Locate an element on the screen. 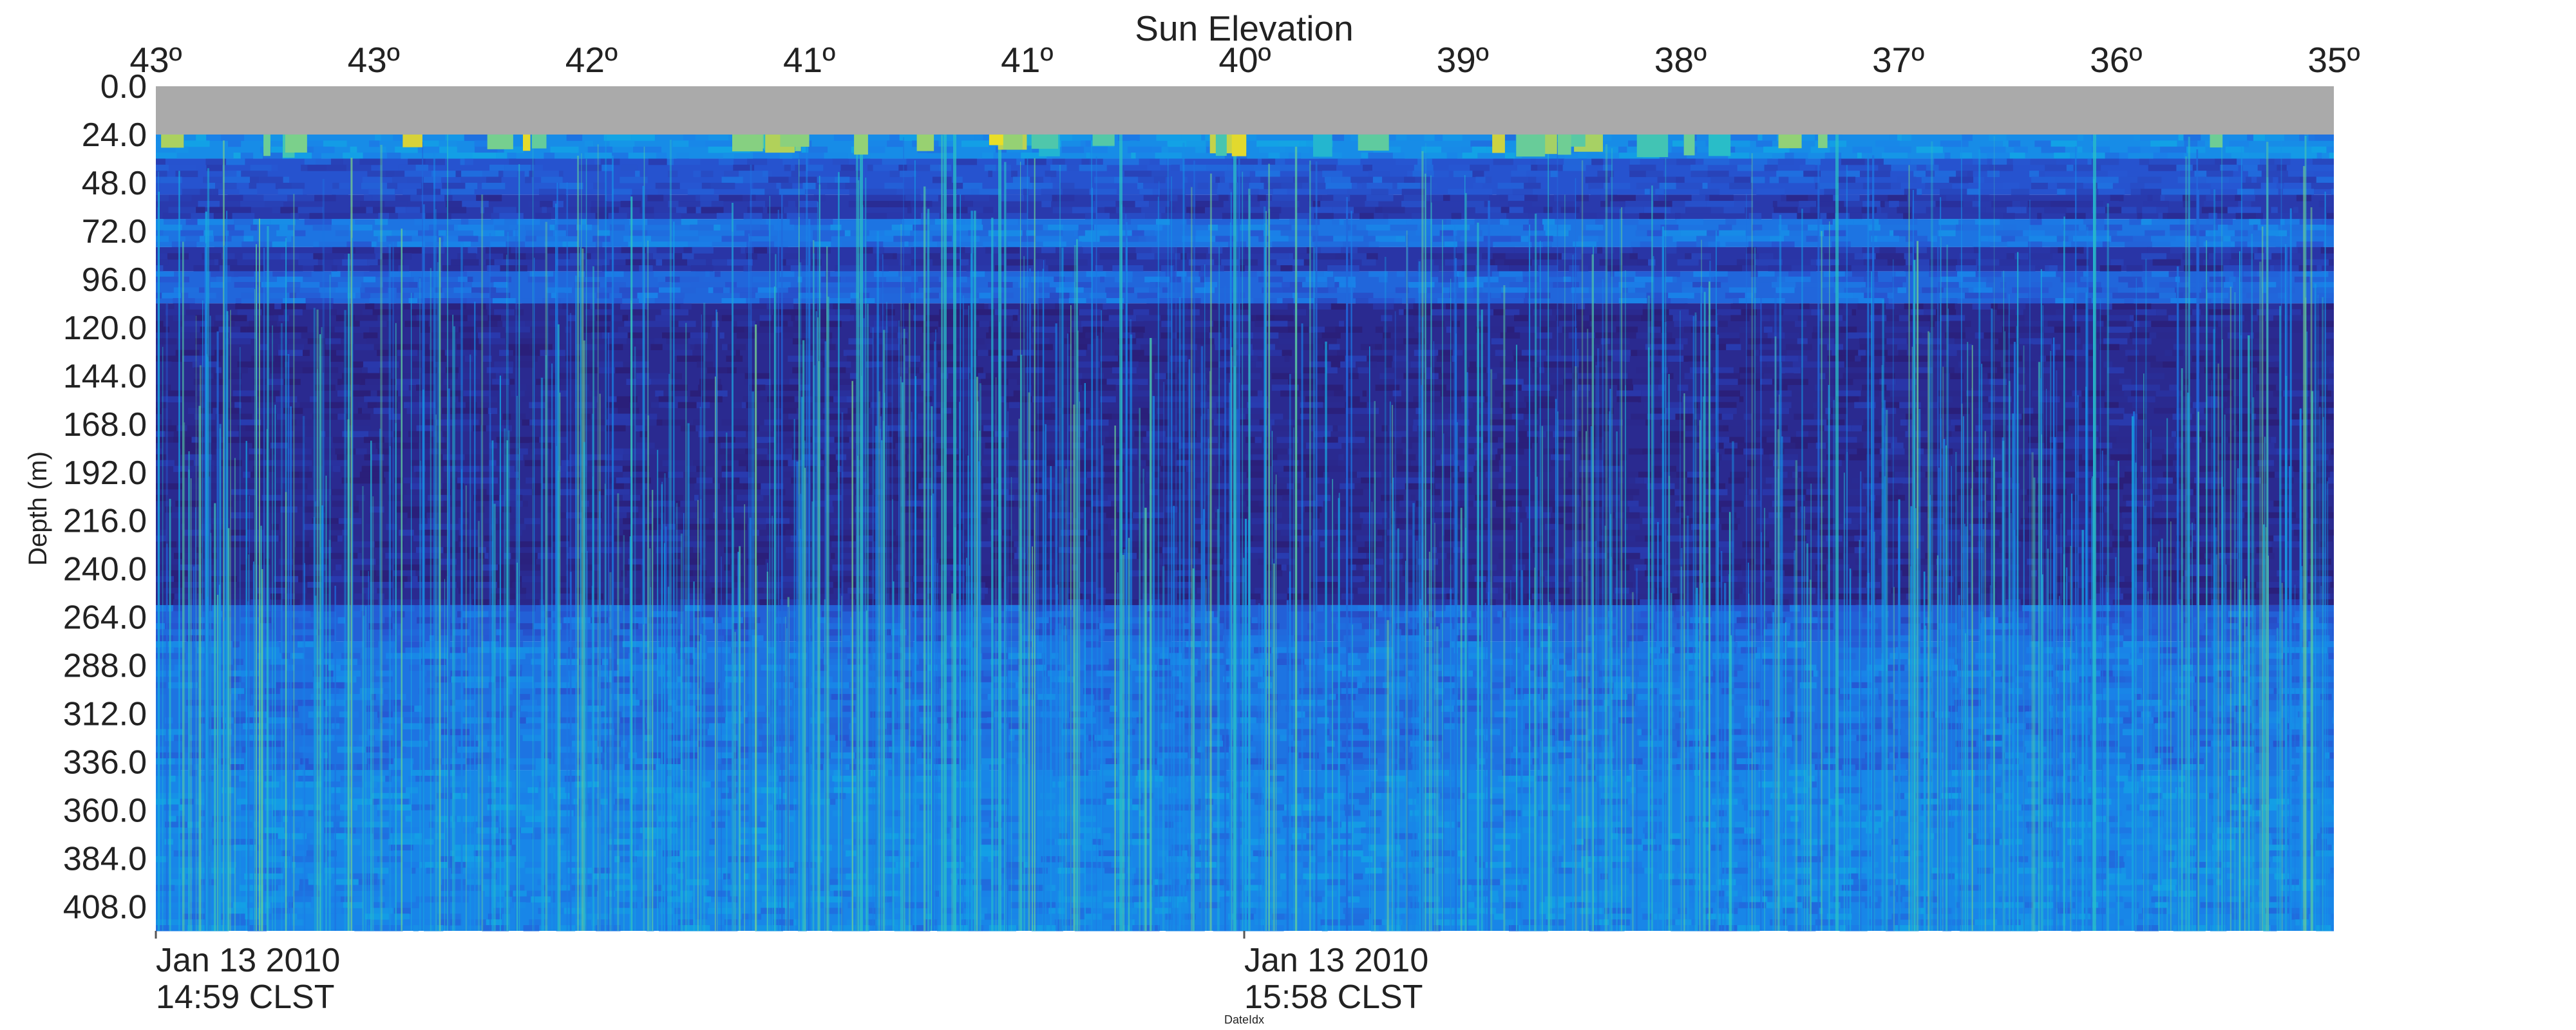 The width and height of the screenshot is (2576, 1030). y-axis-label: Depth (m) is located at coordinates (38, 508).